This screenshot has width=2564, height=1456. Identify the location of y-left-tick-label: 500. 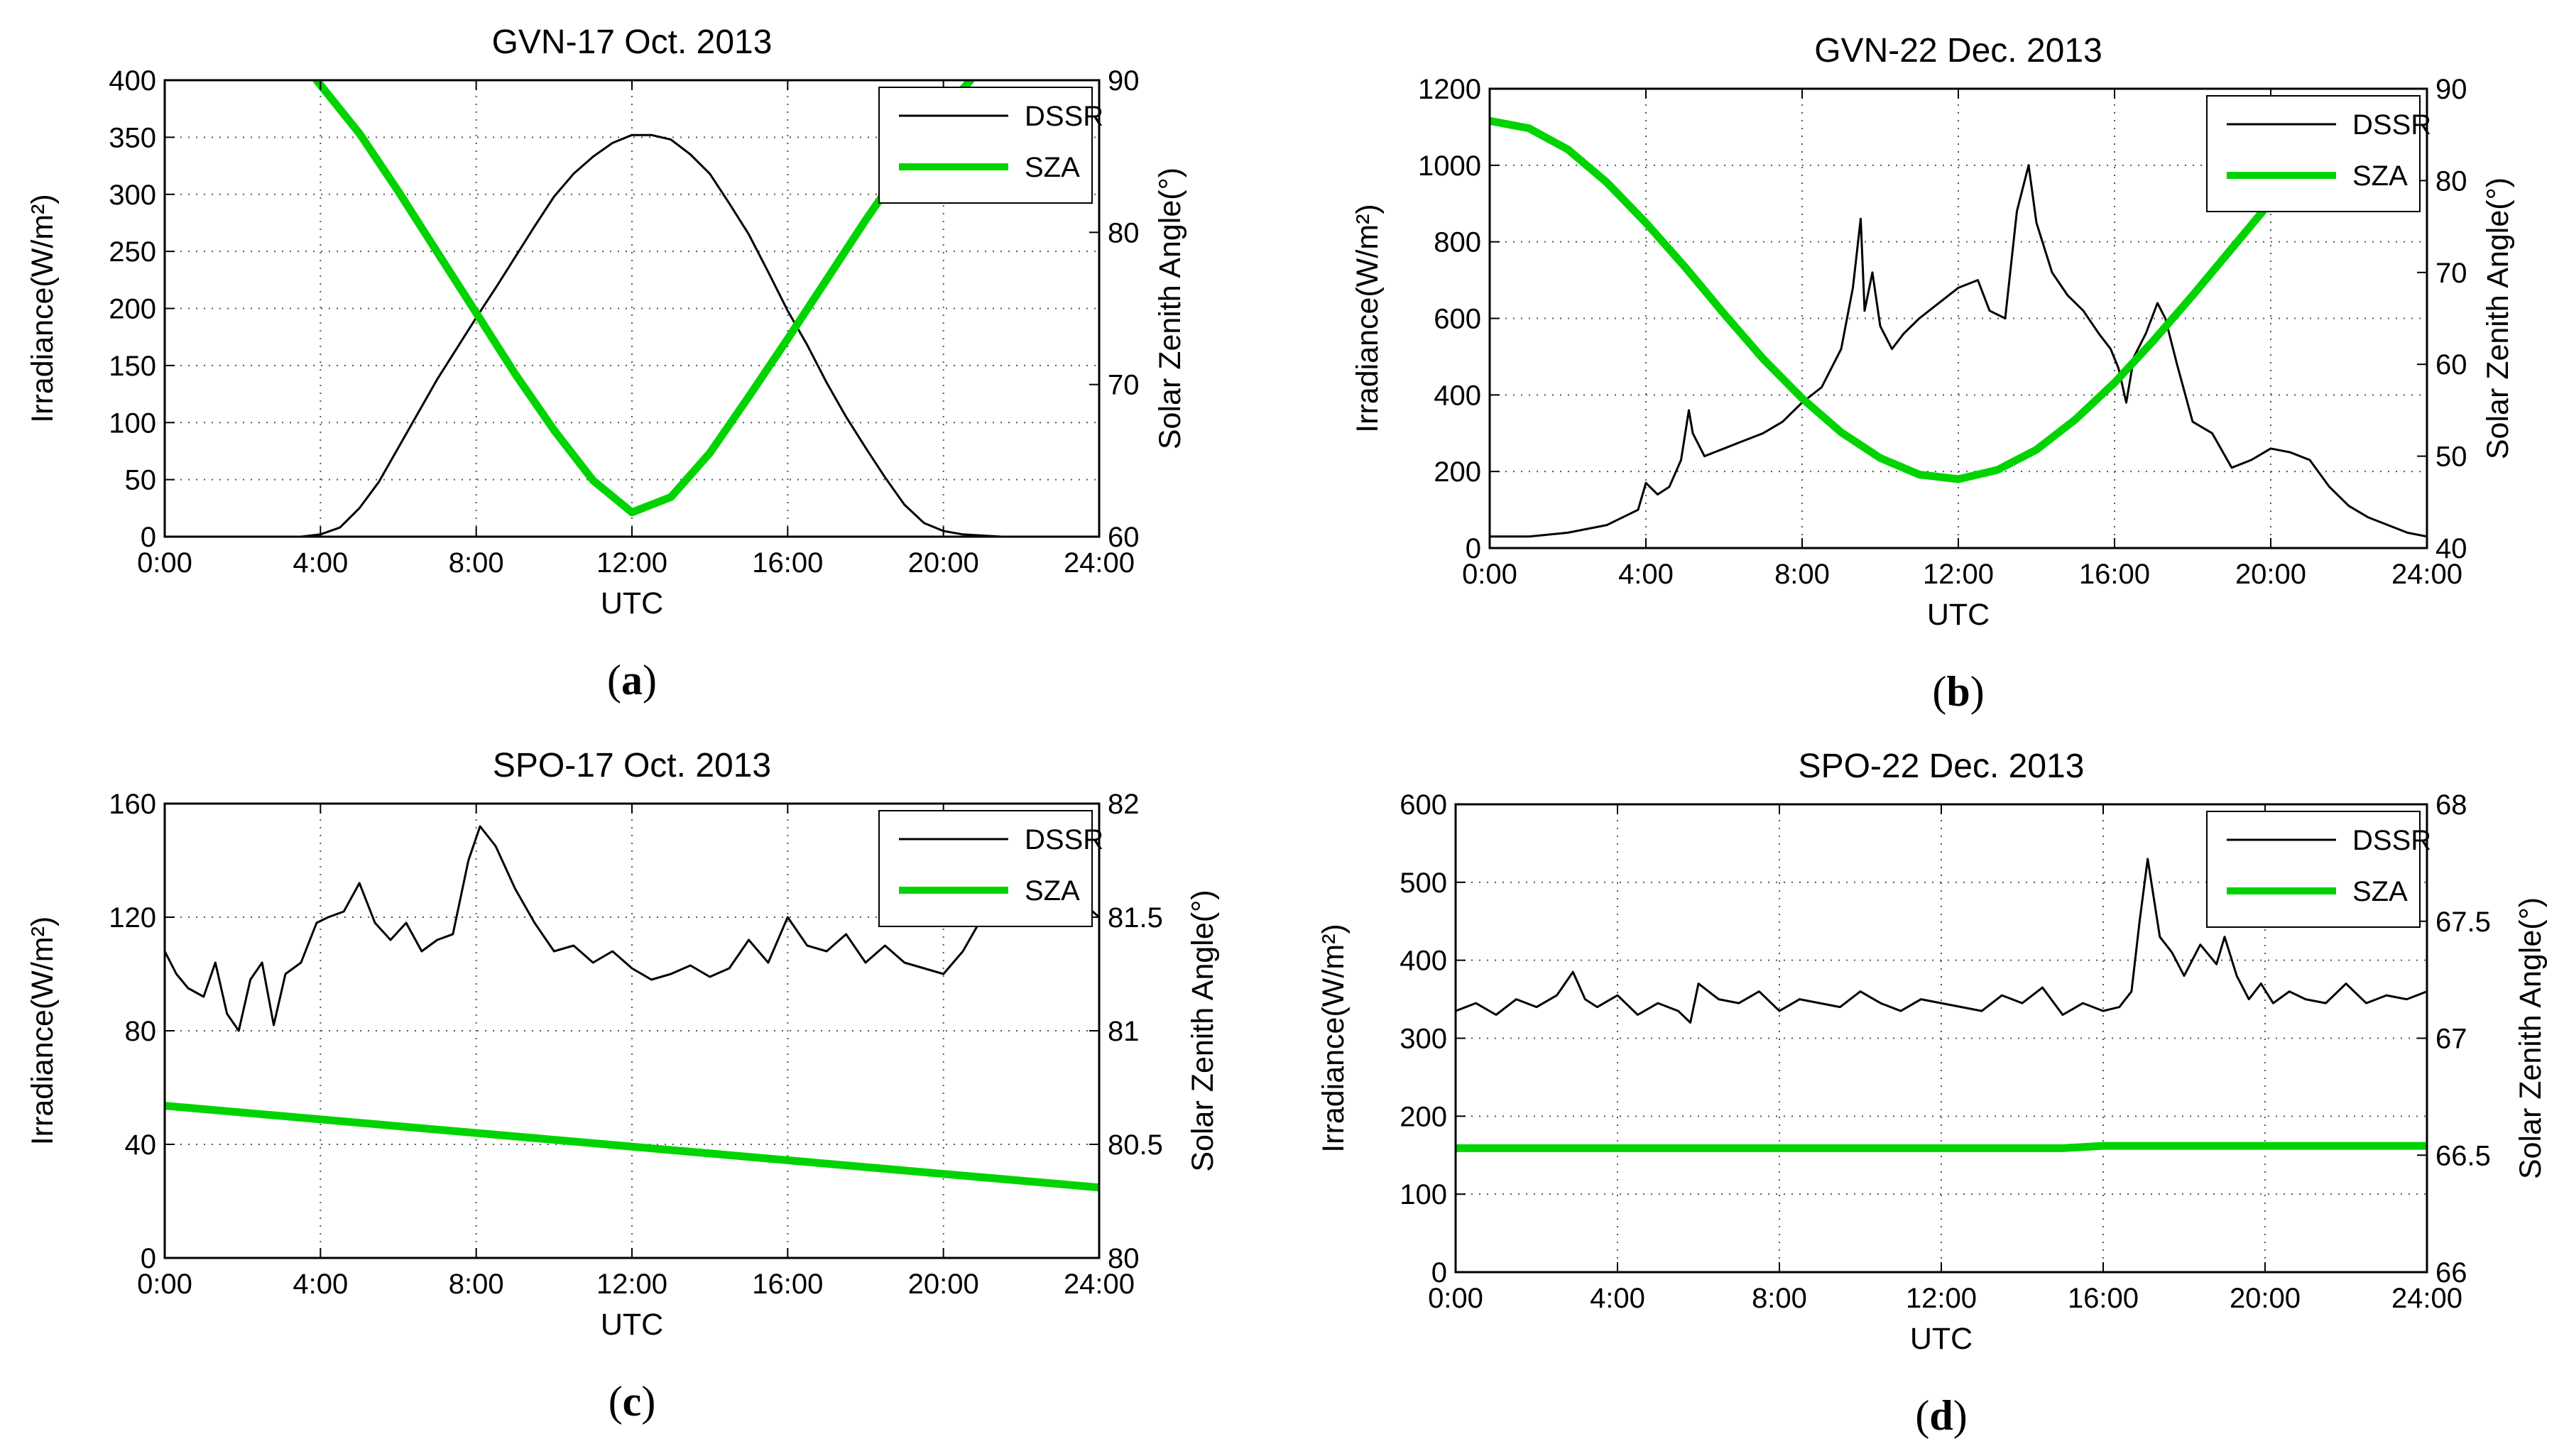
(1423, 883).